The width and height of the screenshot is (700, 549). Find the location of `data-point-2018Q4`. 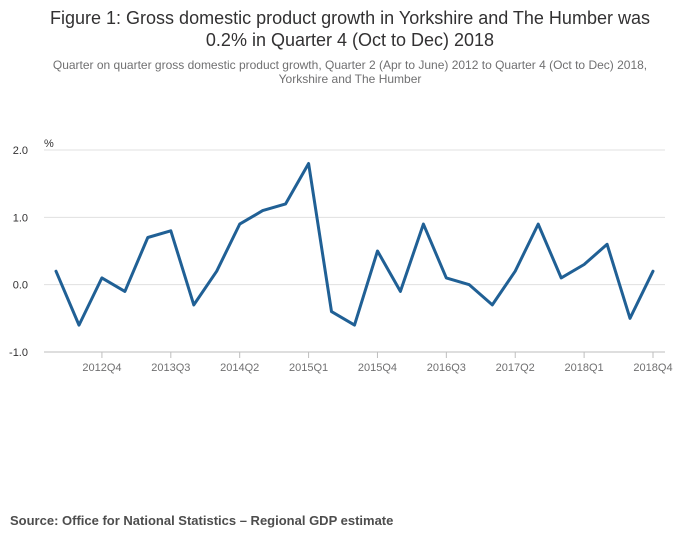

data-point-2018Q4 is located at coordinates (653, 271).